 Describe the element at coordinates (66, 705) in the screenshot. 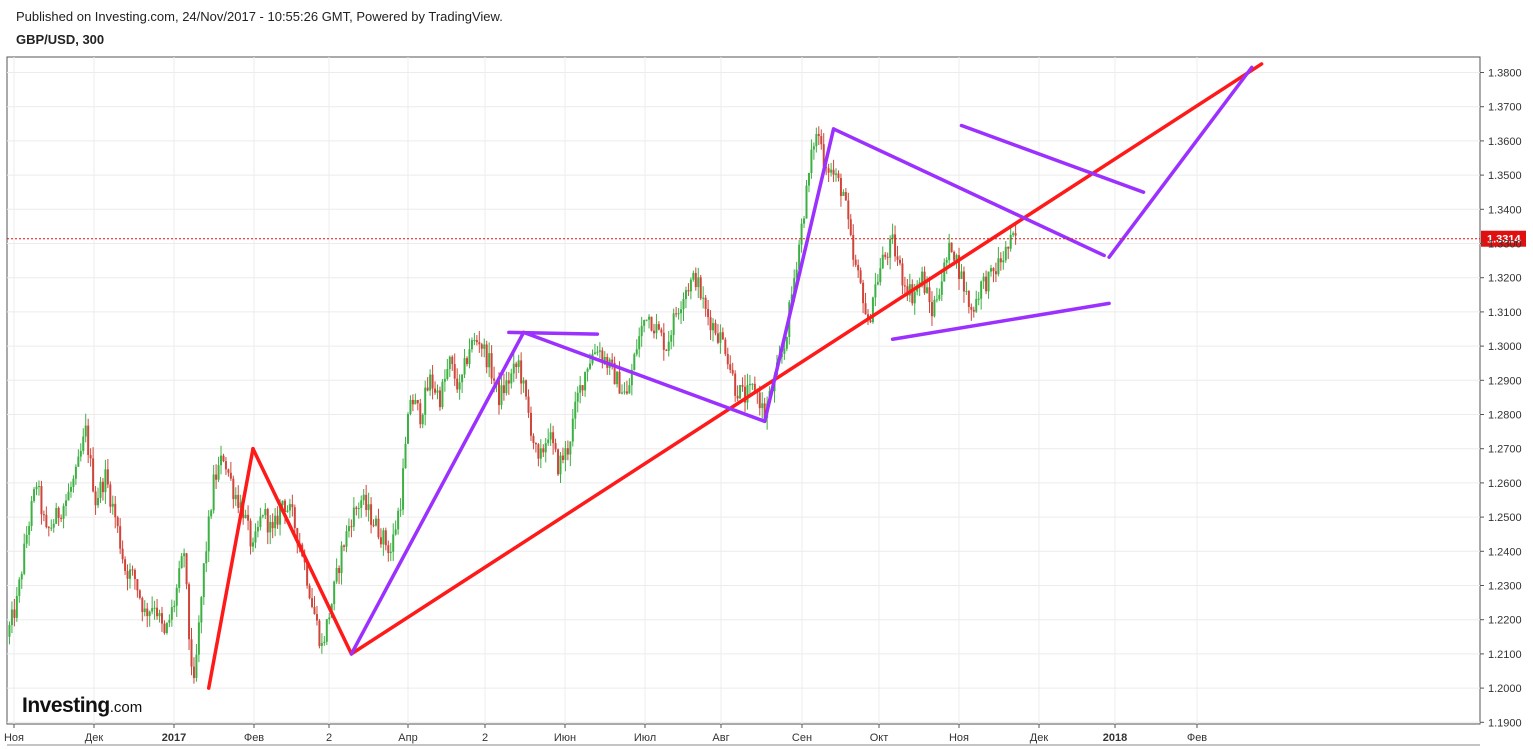

I see `logo-name: Investing` at that location.